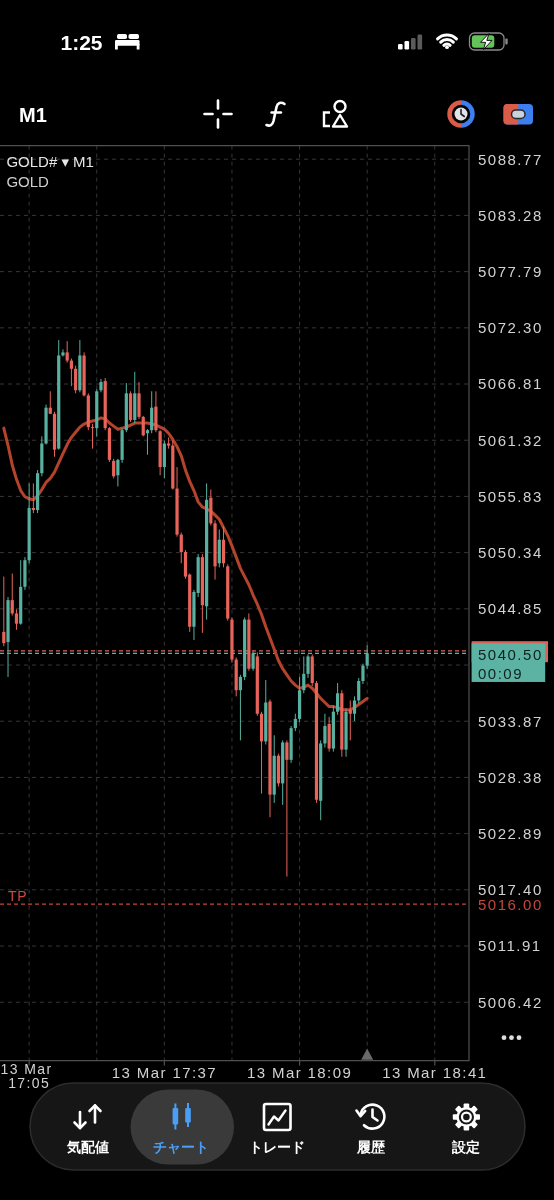  I want to click on y-tick-label: 5050.34, so click(510, 553).